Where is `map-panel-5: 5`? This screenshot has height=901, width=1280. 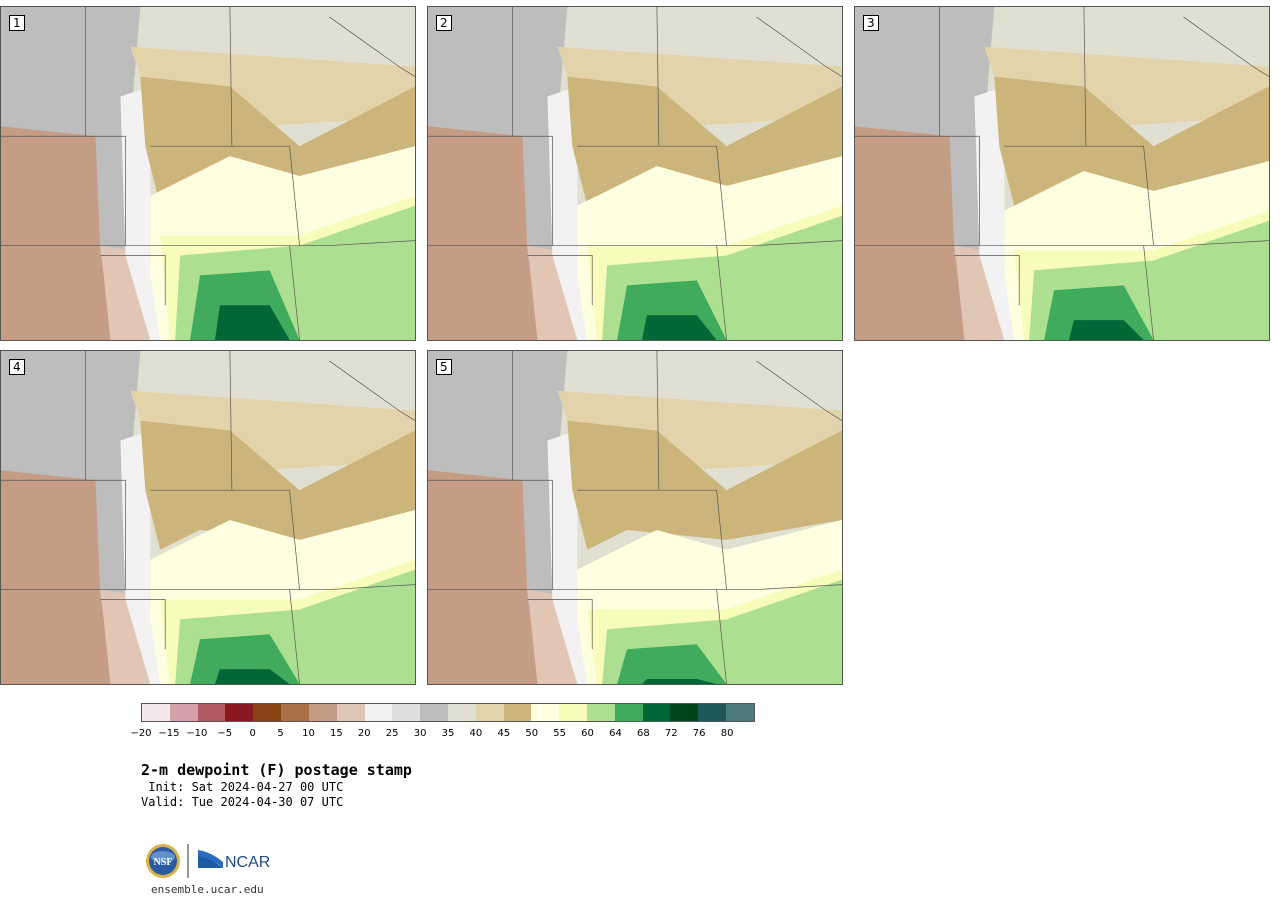
map-panel-5: 5 is located at coordinates (635, 517).